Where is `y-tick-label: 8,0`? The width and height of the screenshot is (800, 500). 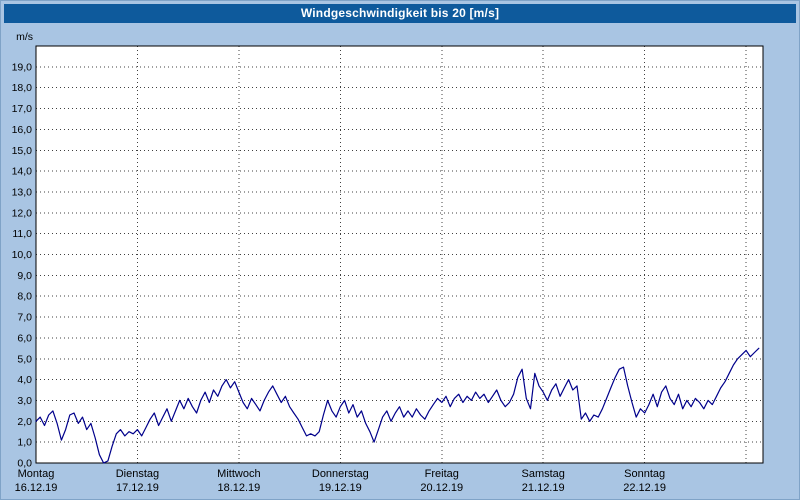
y-tick-label: 8,0 is located at coordinates (24, 297).